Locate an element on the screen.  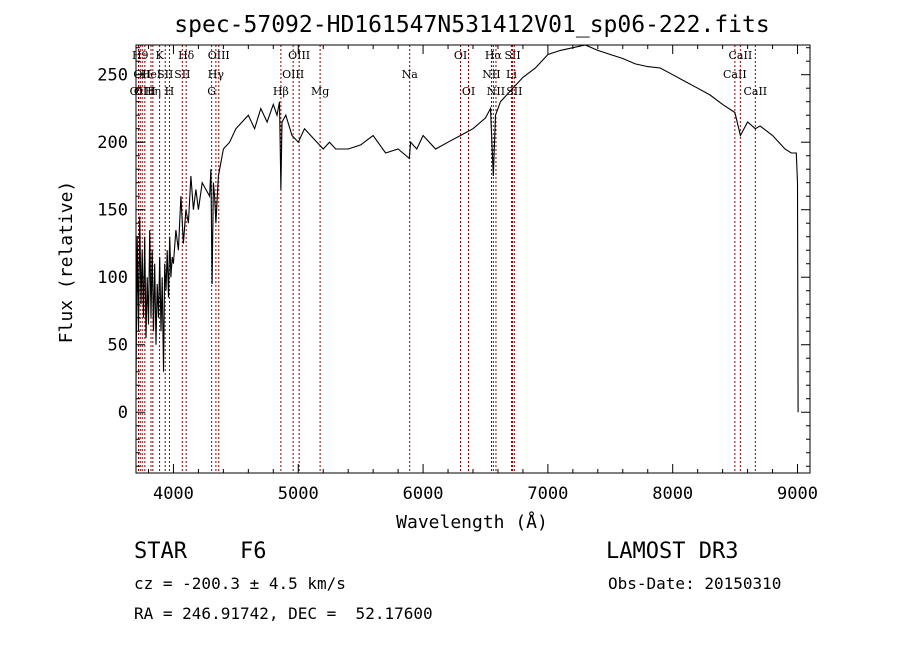
x-tick-label-3: 7000 is located at coordinates (547, 494).